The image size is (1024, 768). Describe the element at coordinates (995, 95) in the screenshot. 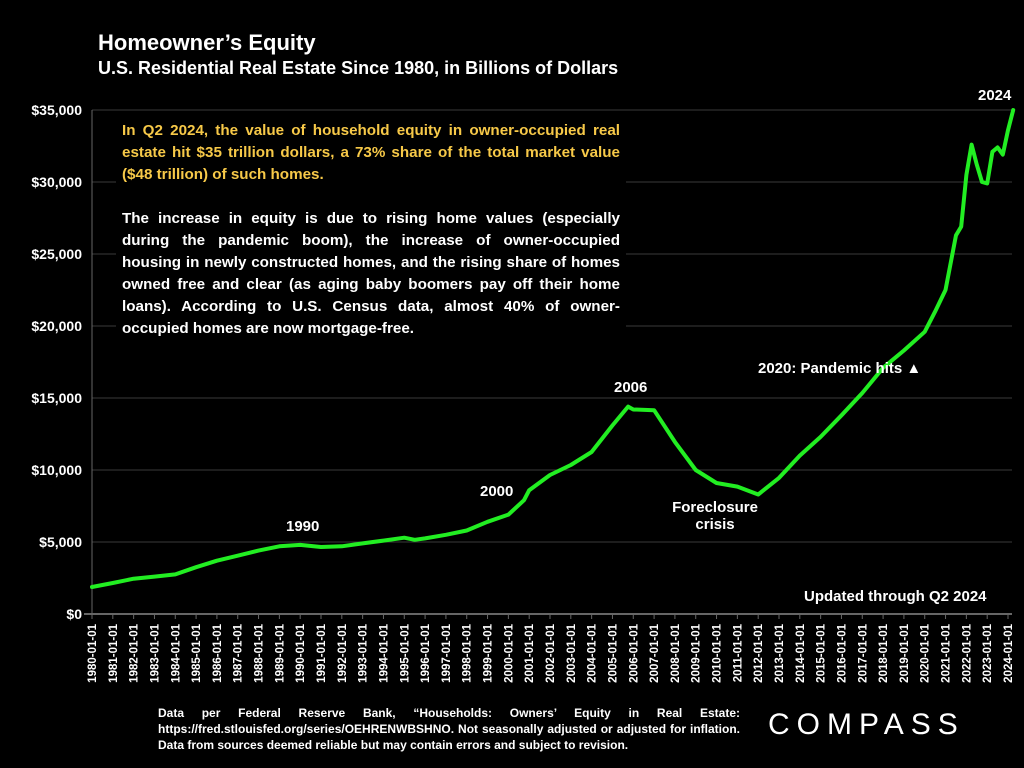

I see `annotation-2024: 2024` at that location.